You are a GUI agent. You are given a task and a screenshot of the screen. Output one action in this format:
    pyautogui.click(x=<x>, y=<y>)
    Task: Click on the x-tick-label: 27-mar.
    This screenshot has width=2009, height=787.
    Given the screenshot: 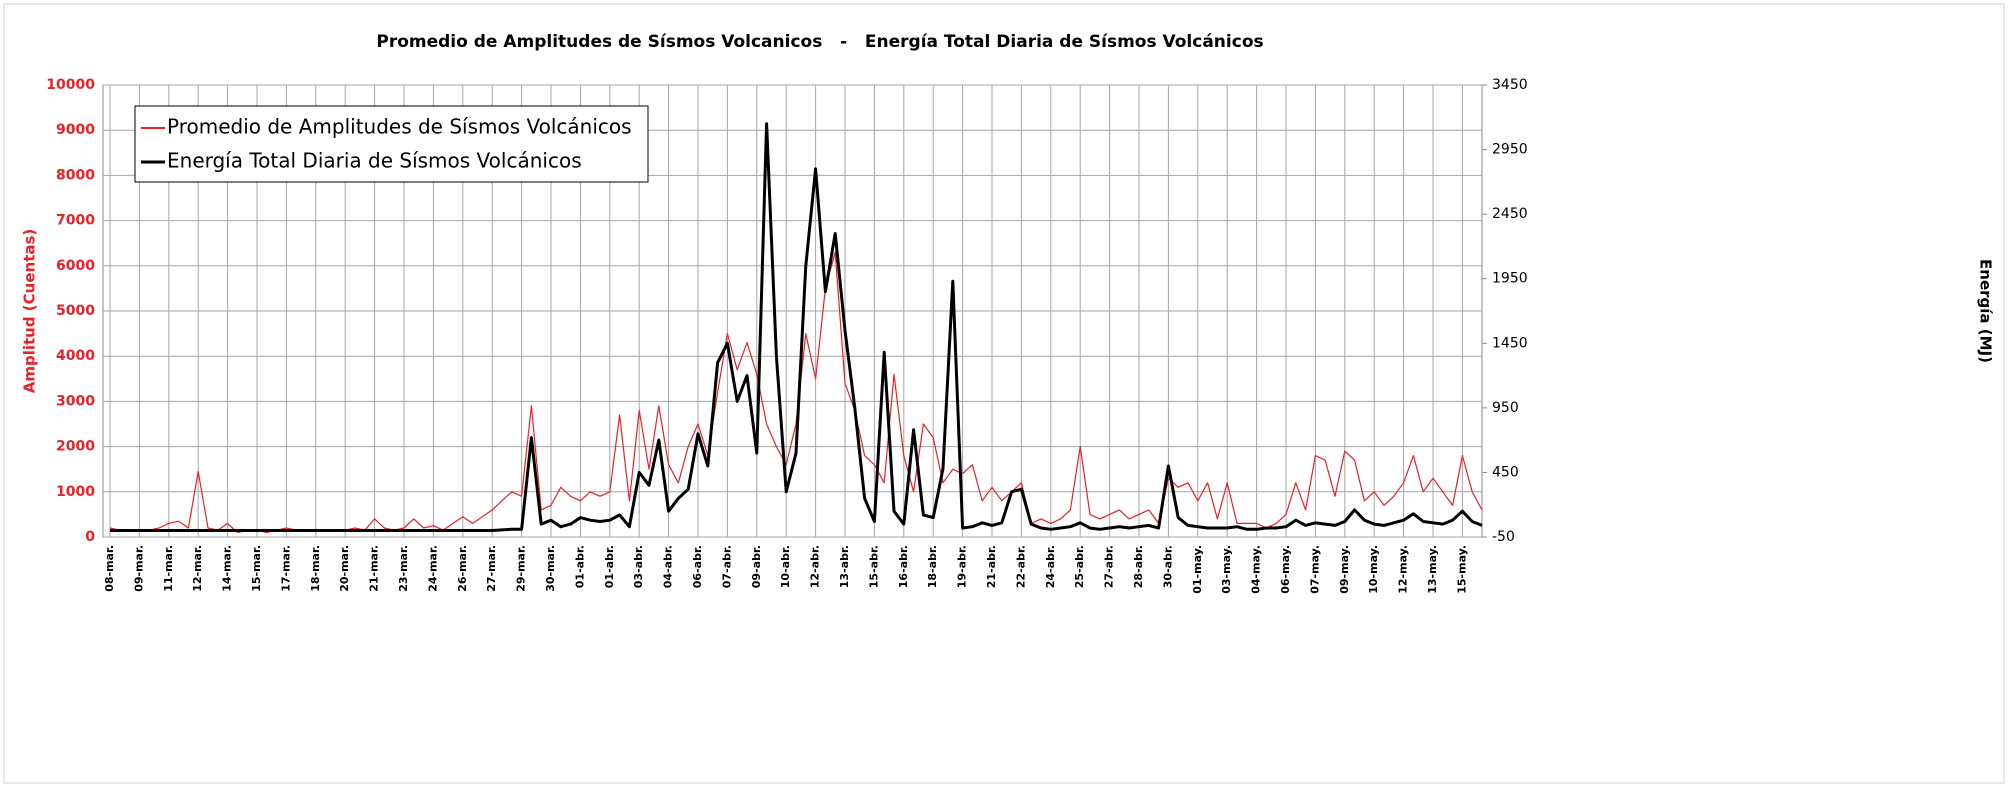 What is the action you would take?
    pyautogui.click(x=491, y=568)
    